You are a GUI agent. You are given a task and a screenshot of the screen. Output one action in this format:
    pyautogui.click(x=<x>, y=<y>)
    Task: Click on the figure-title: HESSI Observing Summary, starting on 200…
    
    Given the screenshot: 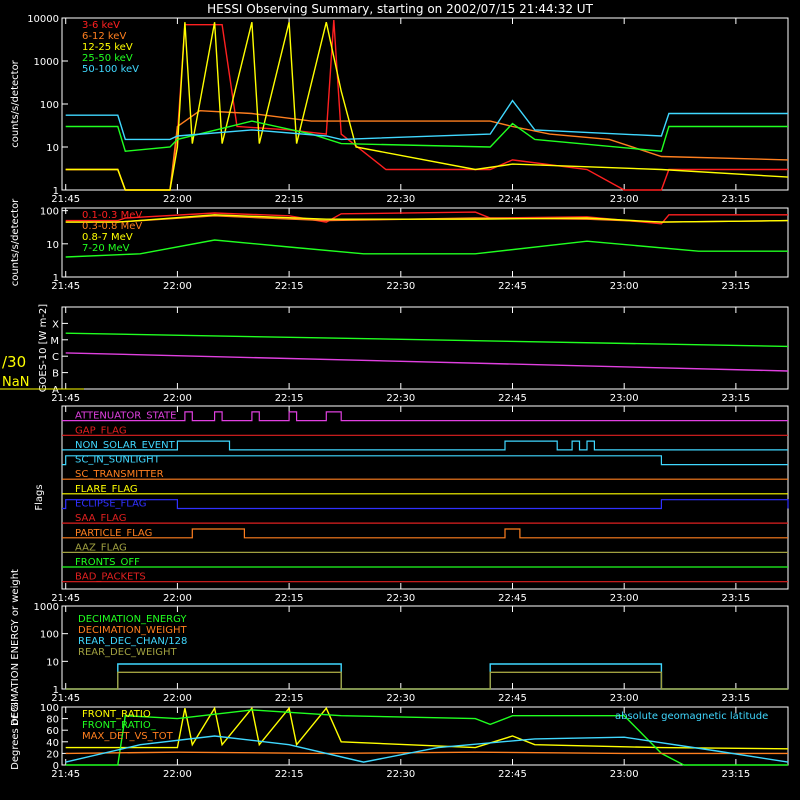 What is the action you would take?
    pyautogui.click(x=400, y=9)
    